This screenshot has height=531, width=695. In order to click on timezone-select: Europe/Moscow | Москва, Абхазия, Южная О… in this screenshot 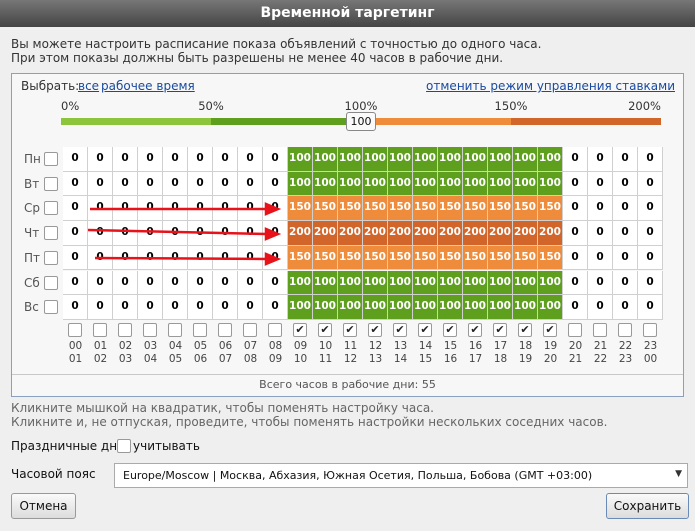, I will do `click(401, 475)`.